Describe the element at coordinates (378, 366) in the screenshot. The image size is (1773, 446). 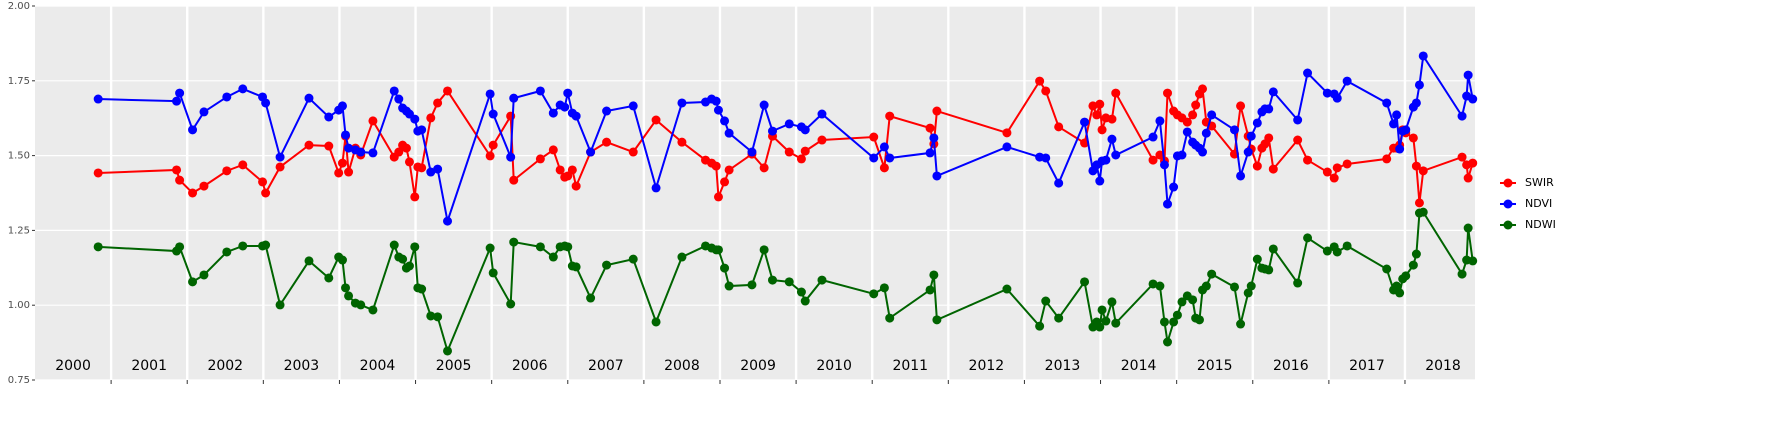
I see `year-label: 2004` at that location.